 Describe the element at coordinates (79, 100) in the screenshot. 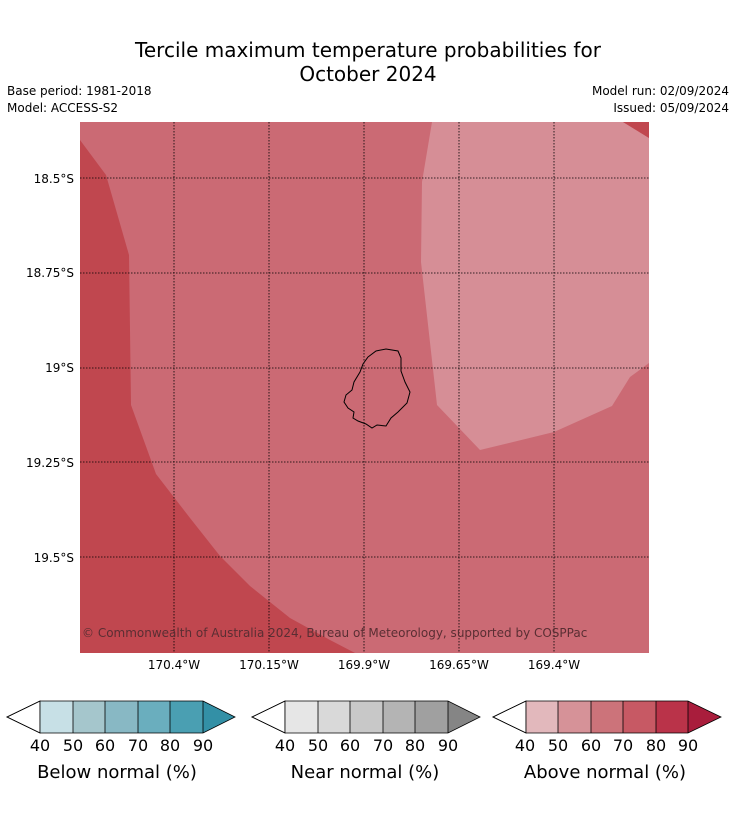

I see `meta-left: Base period: 1981-2018 Model: ACCESS-S2` at that location.